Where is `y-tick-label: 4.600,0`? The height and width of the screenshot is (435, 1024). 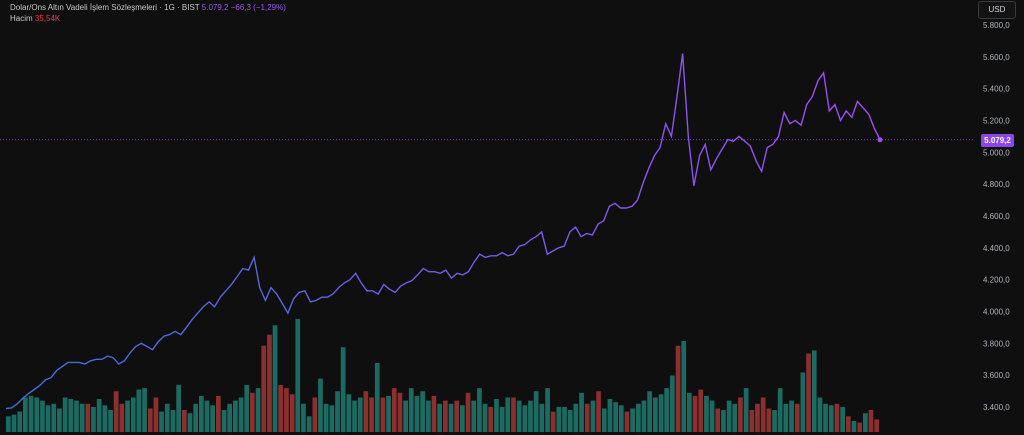
y-tick-label: 4.600,0 is located at coordinates (996, 216).